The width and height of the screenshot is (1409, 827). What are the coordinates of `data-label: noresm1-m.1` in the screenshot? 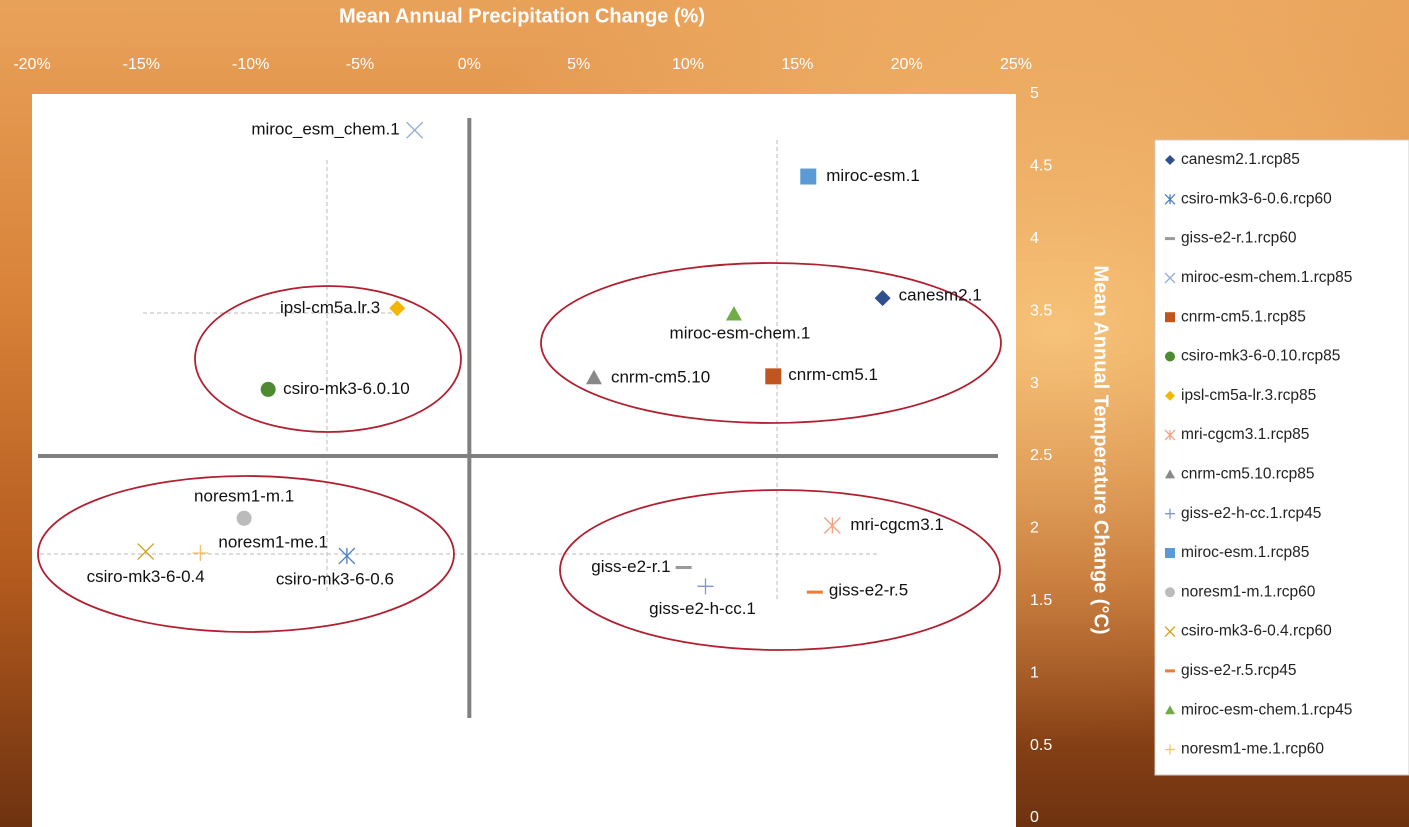 It's located at (244, 496).